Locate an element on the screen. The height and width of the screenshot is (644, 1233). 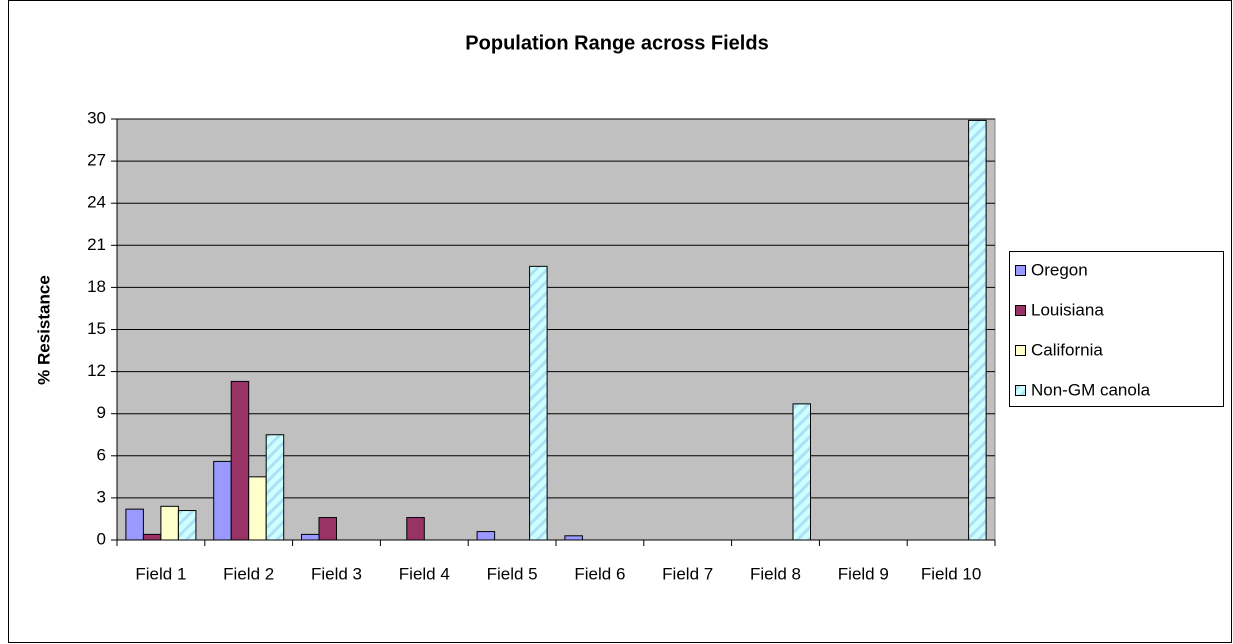
x-tick-label: Field 3 is located at coordinates (336, 573).